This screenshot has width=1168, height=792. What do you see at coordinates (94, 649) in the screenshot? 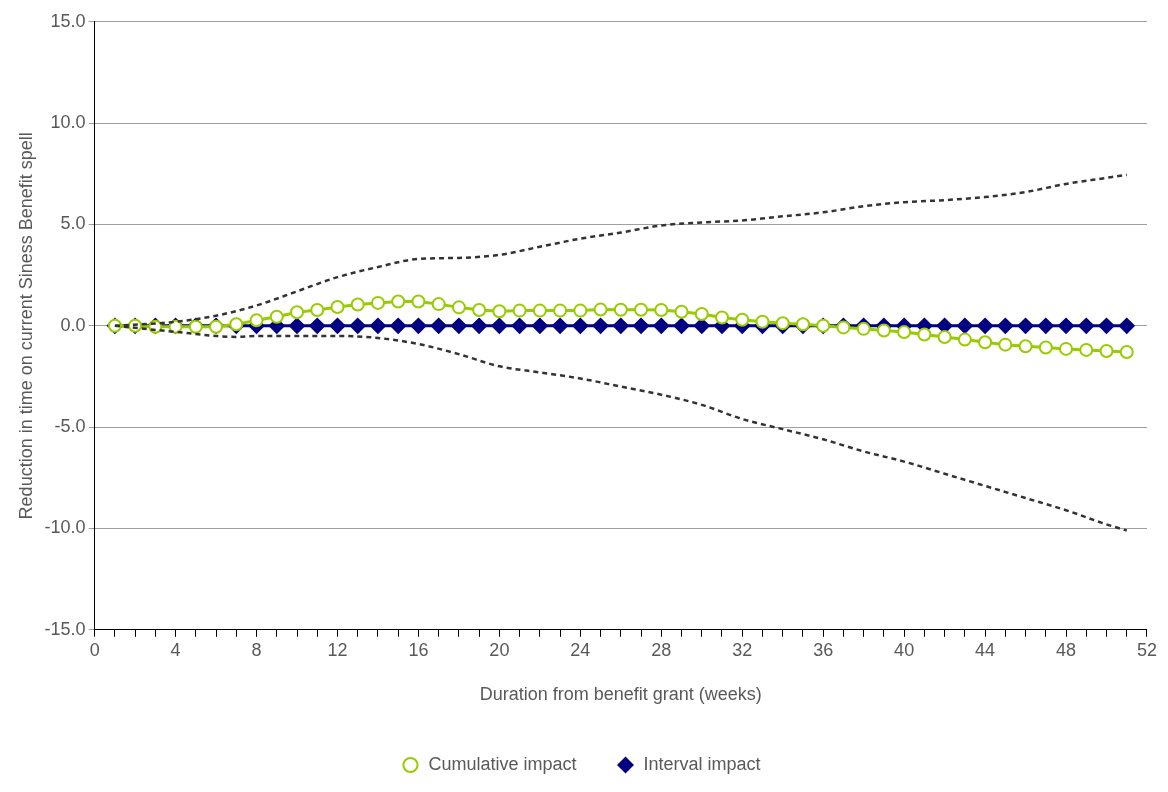
I see `x-tick-label: 0` at bounding box center [94, 649].